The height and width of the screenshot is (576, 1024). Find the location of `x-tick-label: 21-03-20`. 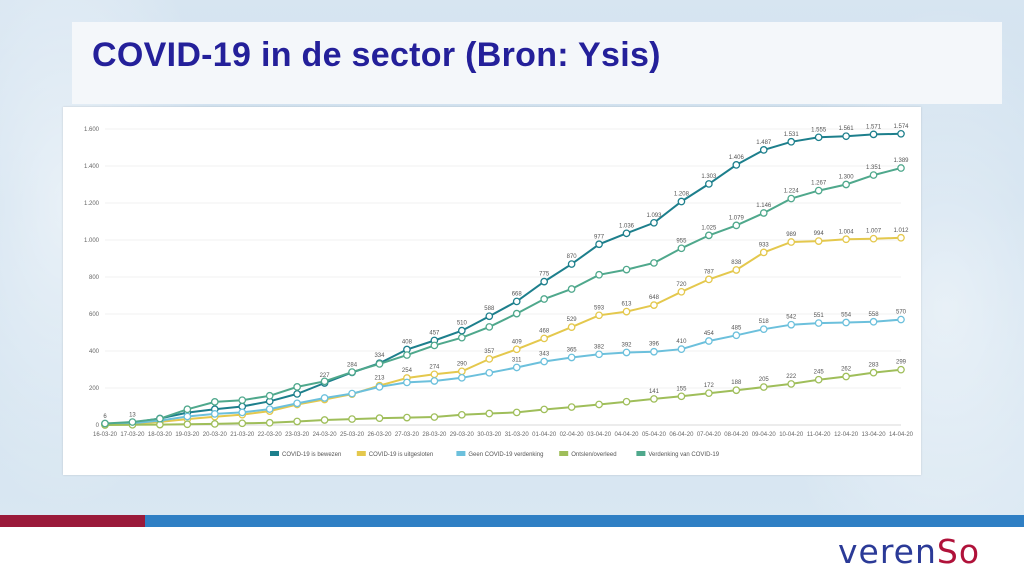

x-tick-label: 21-03-20 is located at coordinates (242, 435).